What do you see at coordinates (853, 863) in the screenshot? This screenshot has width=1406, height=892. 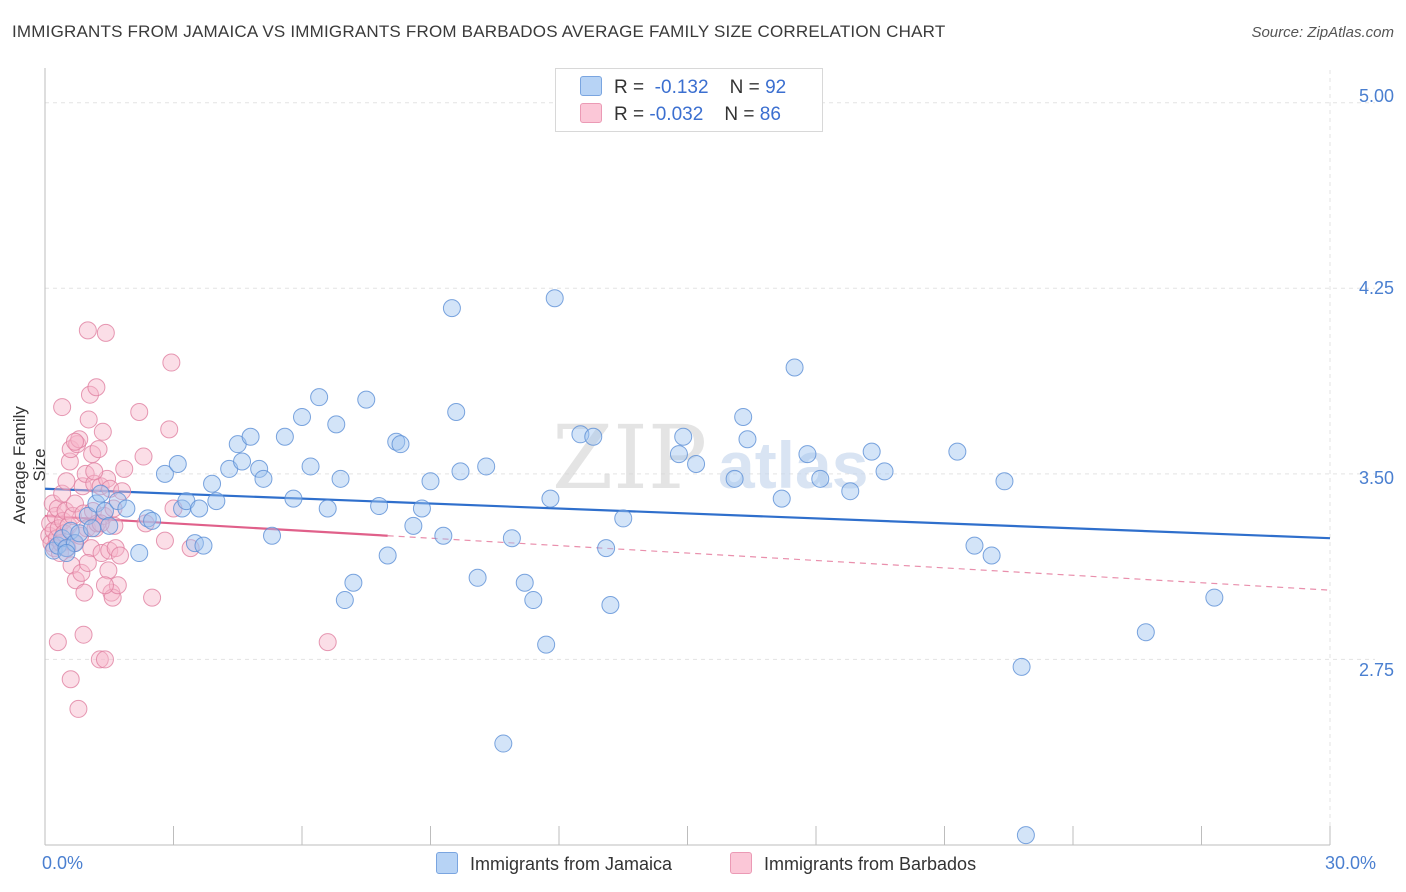 I see `bottom-legend-barbados: Immigrants from Barbados` at bounding box center [853, 863].